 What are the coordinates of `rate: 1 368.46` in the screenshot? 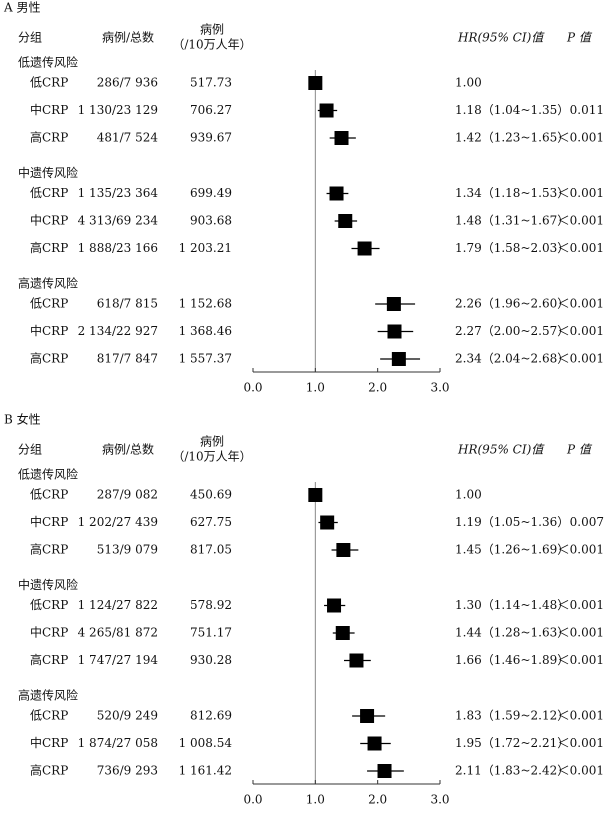 It's located at (205, 331).